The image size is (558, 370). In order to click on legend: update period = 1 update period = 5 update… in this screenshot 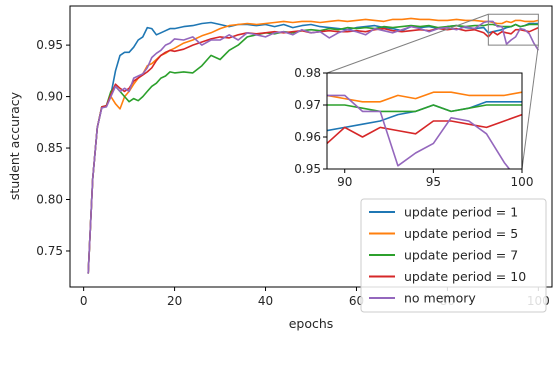, I will do `click(453, 255)`.